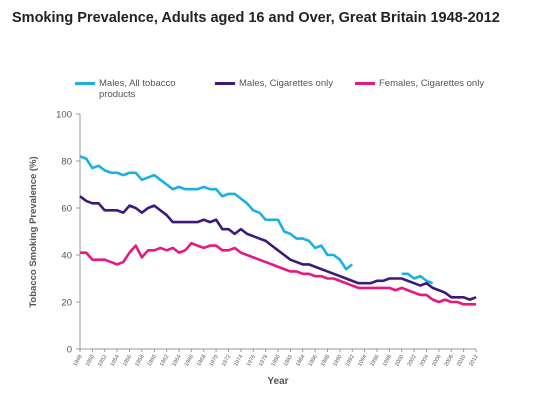 Image resolution: width=553 pixels, height=408 pixels. Describe the element at coordinates (436, 361) in the screenshot. I see `x-tick-label: 2006` at that location.